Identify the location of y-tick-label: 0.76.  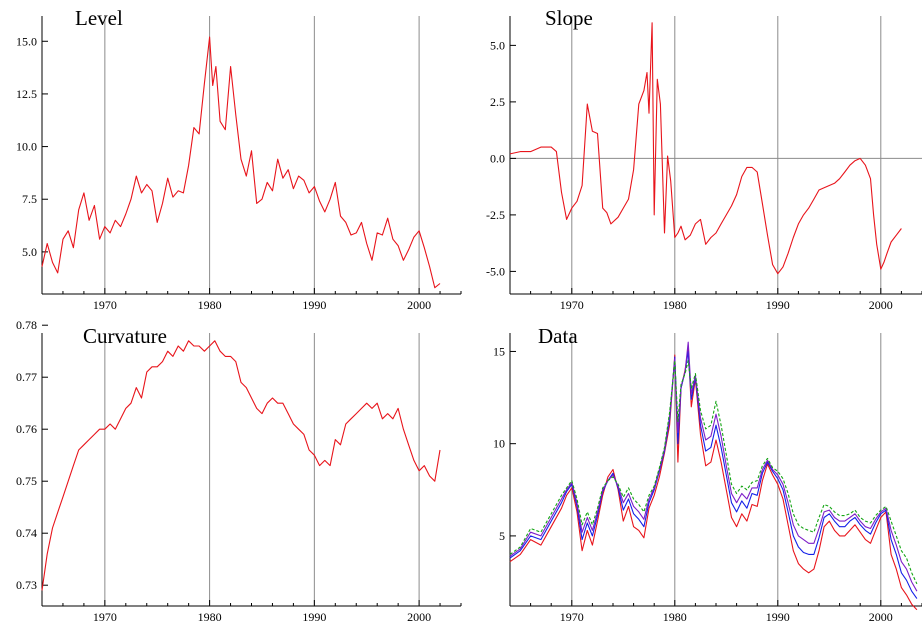
(26, 429).